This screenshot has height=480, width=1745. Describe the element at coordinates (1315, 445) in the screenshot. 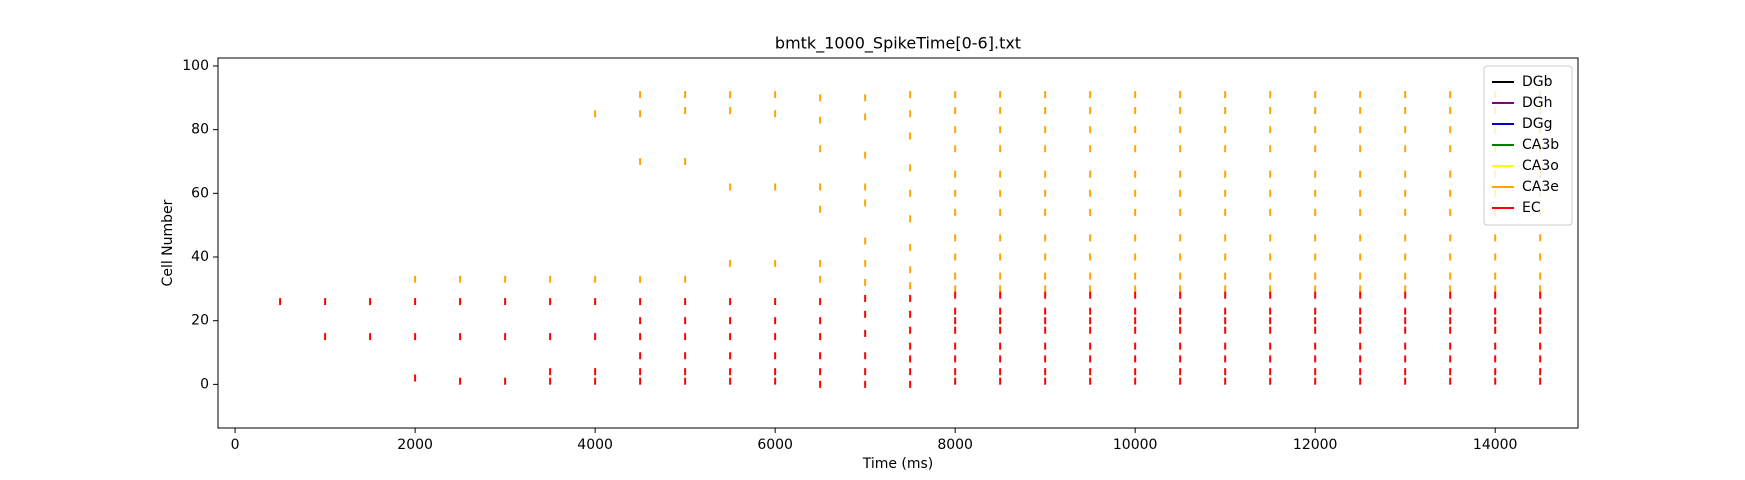

I see `x-tick-label: 12000` at that location.